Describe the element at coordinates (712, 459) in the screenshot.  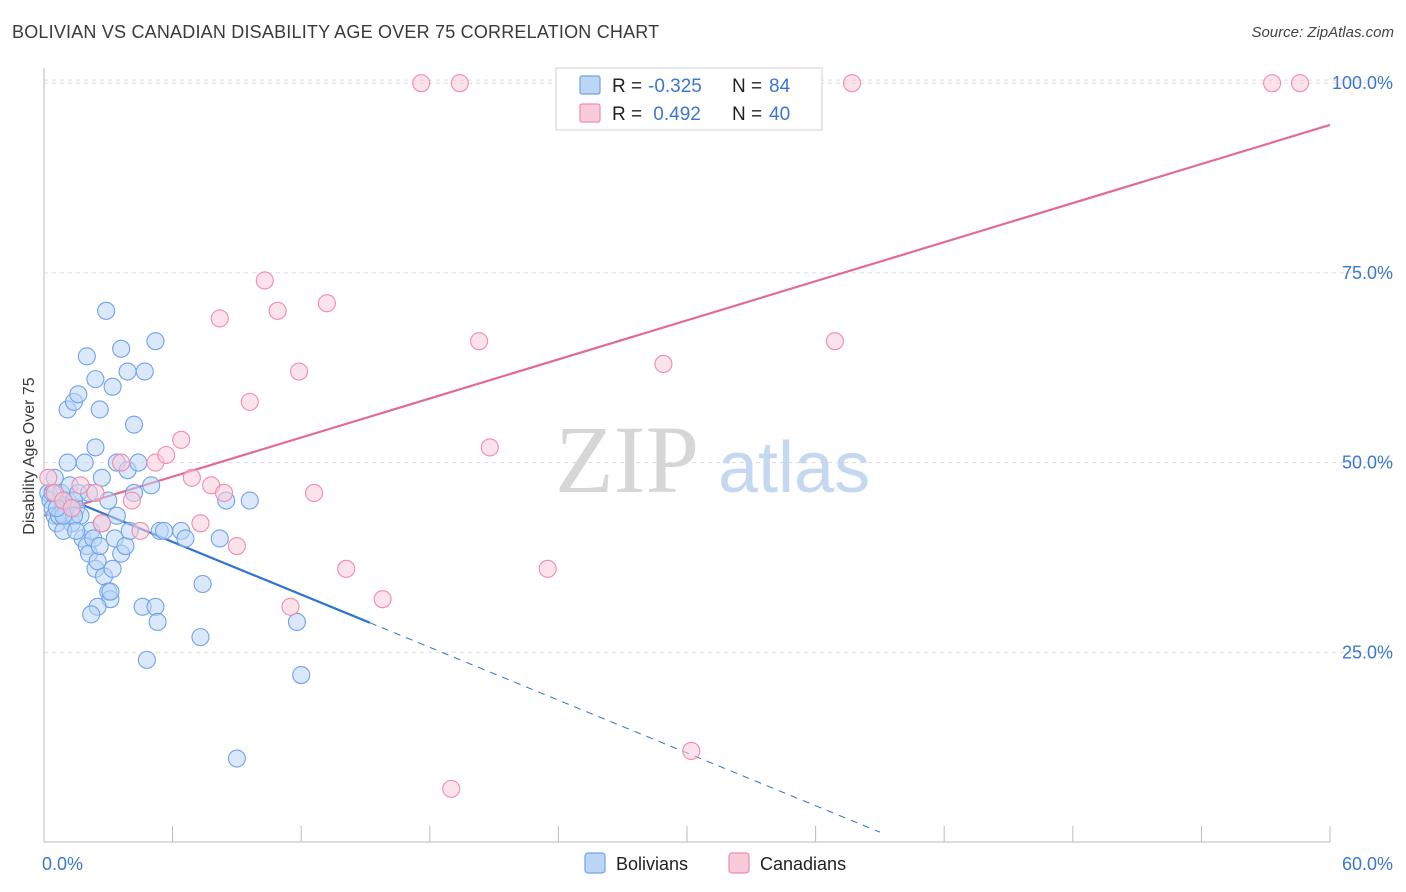
I see `watermark: ZIP atlas` at that location.